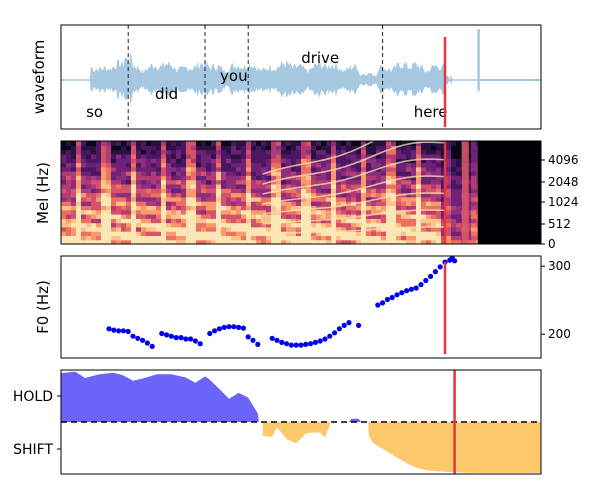 The width and height of the screenshot is (600, 500). I want to click on pitch-tick-label: 300, so click(559, 266).